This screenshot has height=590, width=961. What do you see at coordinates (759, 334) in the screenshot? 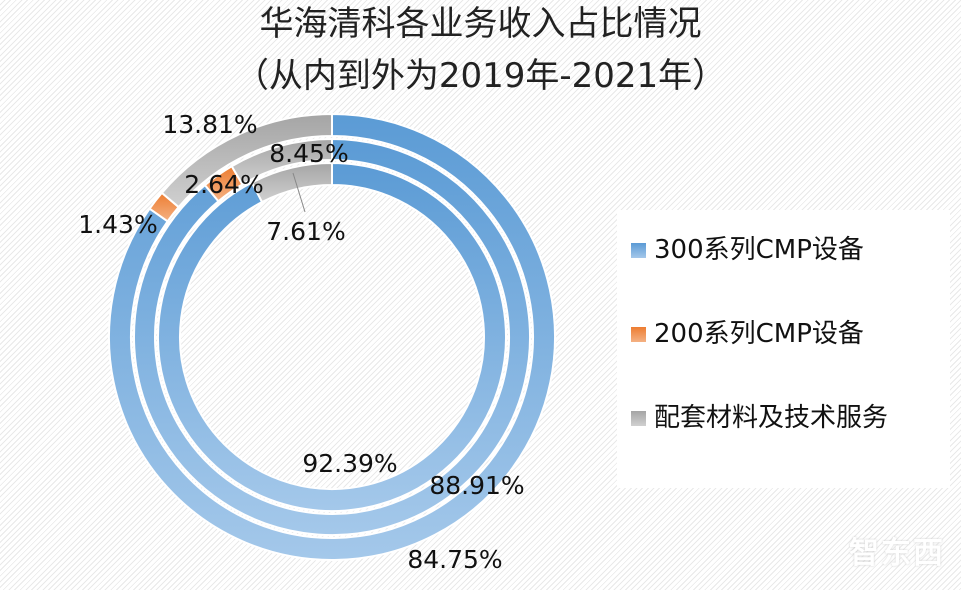
I see `legend-label: 200系列CMP设备` at bounding box center [759, 334].